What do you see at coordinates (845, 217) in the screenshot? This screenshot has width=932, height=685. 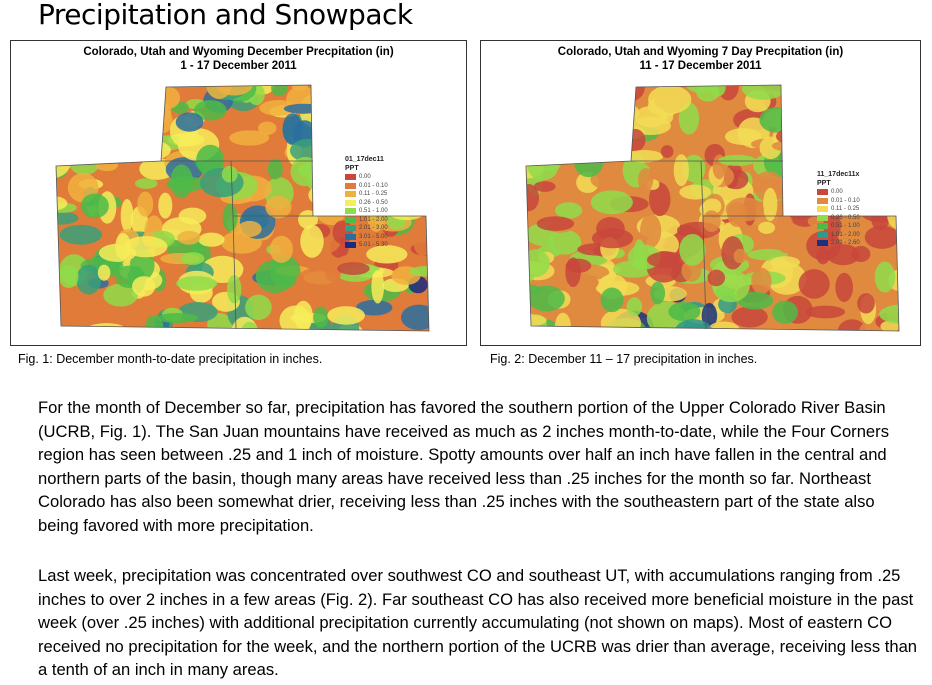 I see `legend-label: 0.26 - 0.50` at bounding box center [845, 217].